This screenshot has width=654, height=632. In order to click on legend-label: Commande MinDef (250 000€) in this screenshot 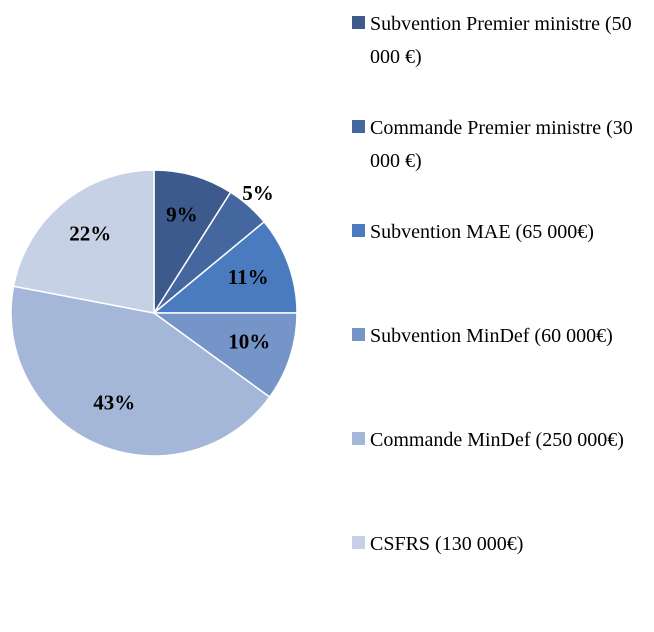, I will do `click(497, 440)`.